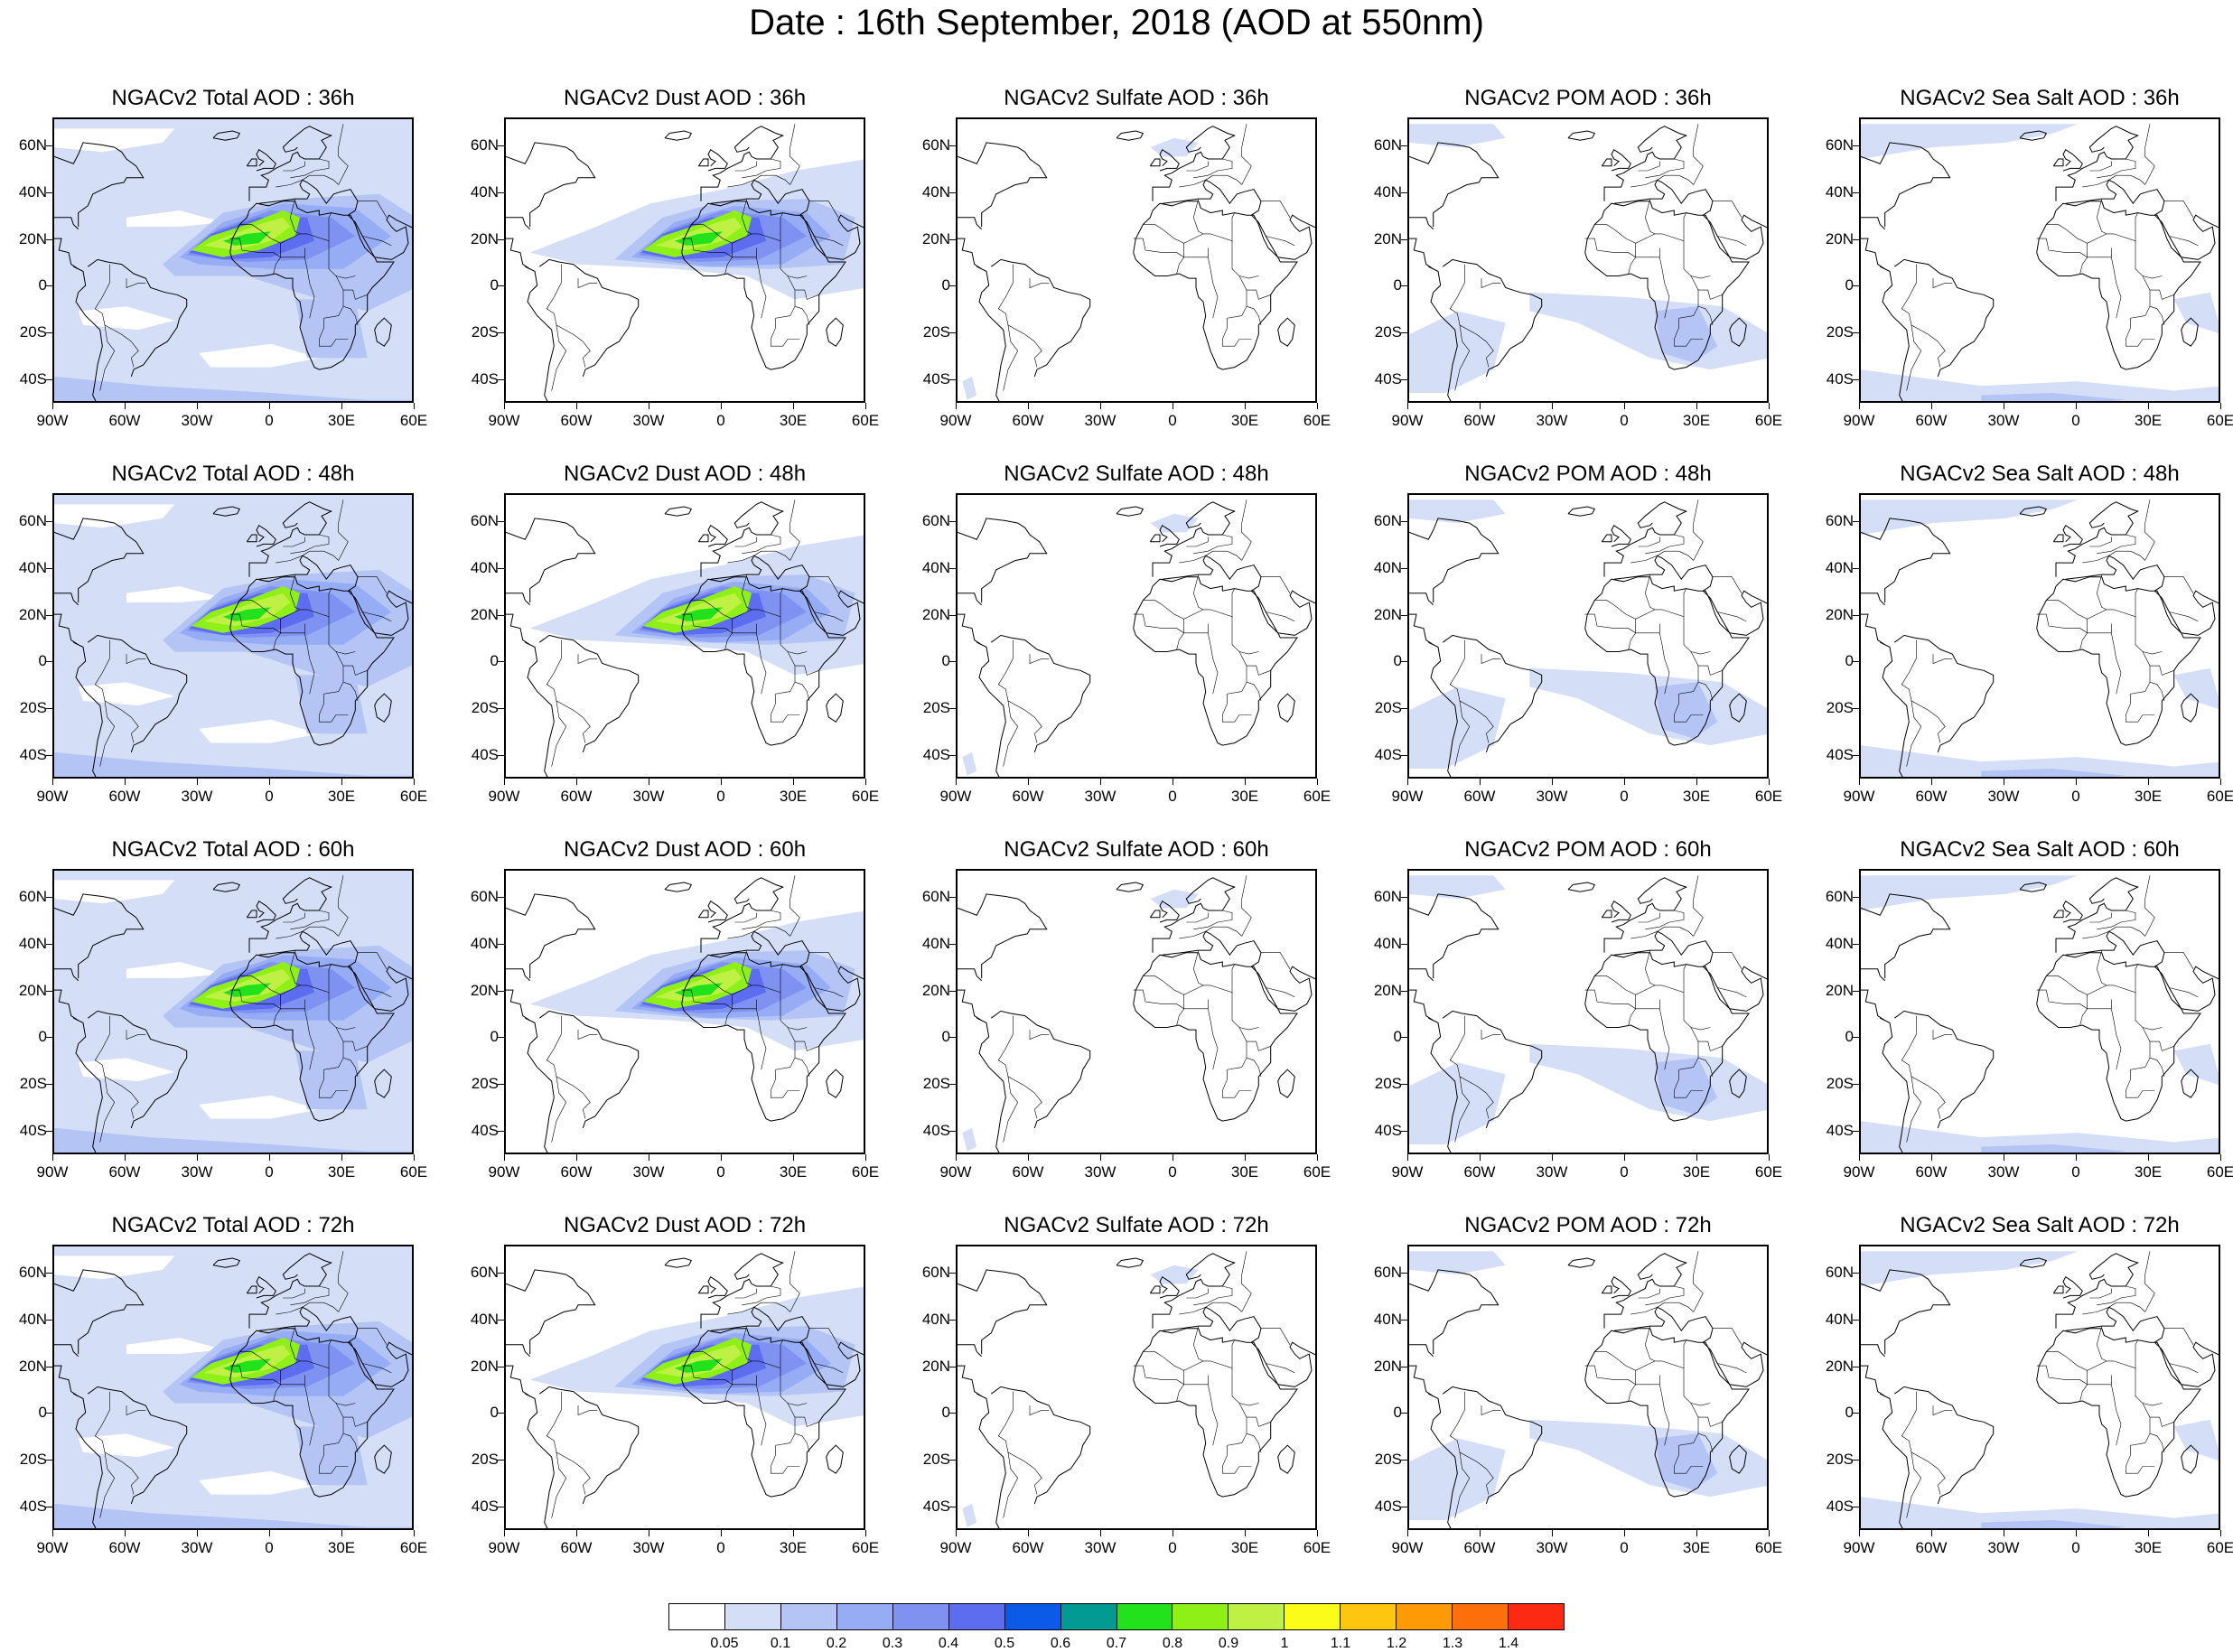  Describe the element at coordinates (1388, 332) in the screenshot. I see `lat-tick-label: 20S` at that location.